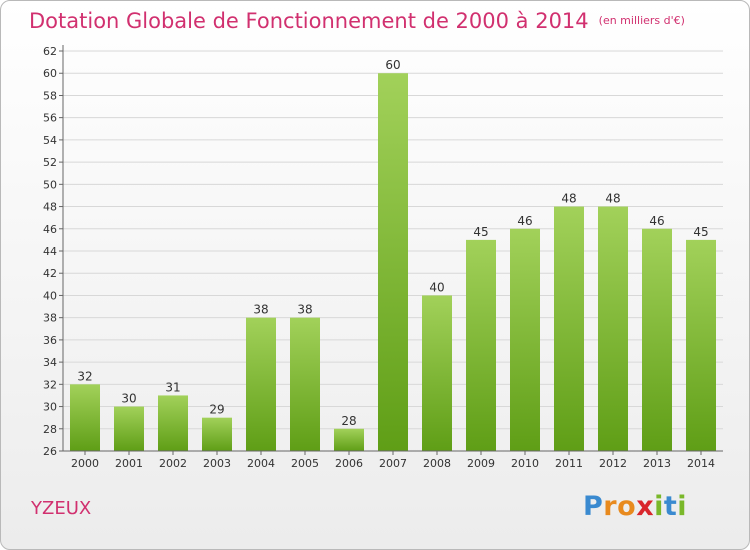 The height and width of the screenshot is (550, 750). I want to click on y-tick-label: 62, so click(50, 51).